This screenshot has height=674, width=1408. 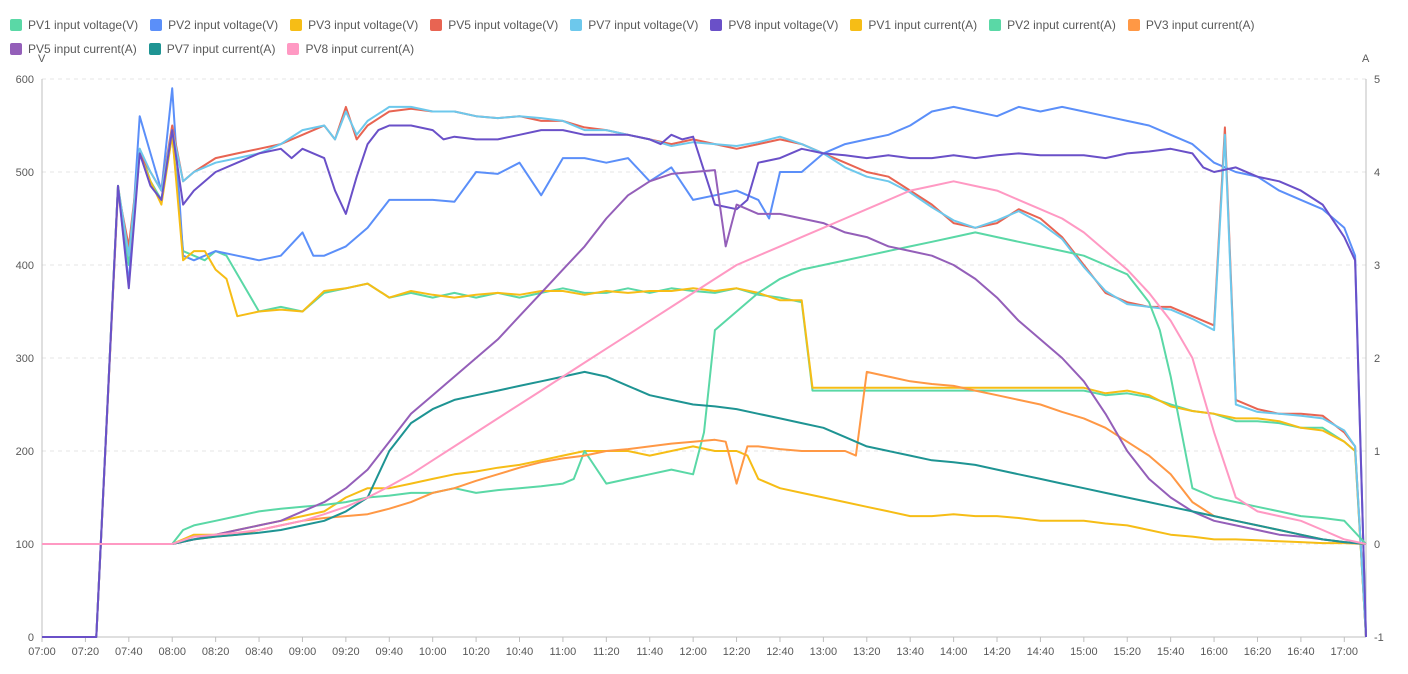 What do you see at coordinates (867, 652) in the screenshot?
I see `x-tick-label: 13:20` at bounding box center [867, 652].